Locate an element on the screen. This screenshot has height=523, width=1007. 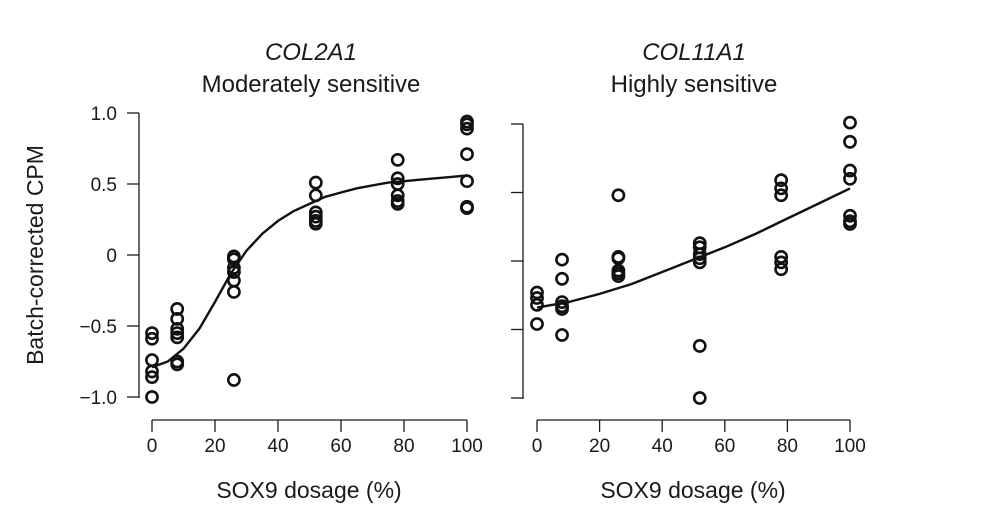
panel1-fit-curve is located at coordinates (309, 271).